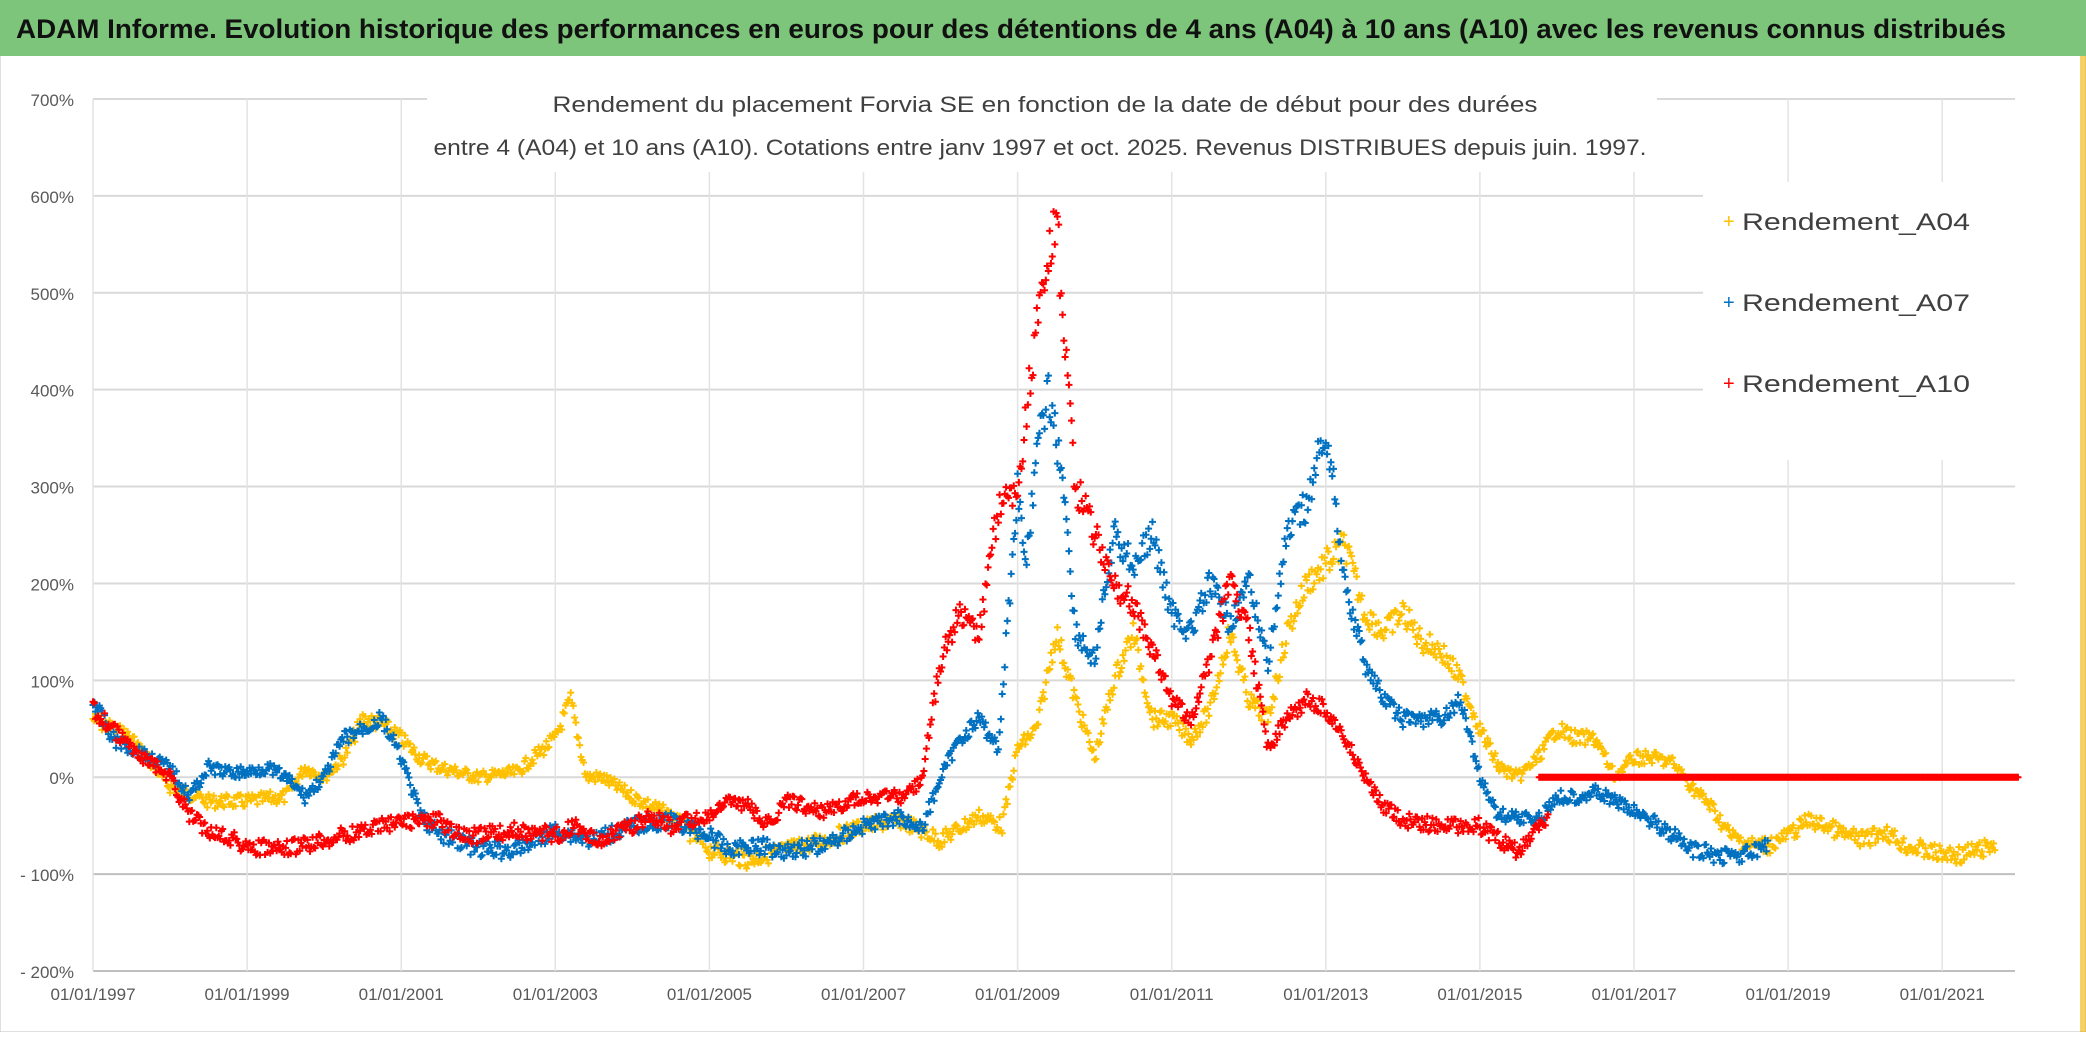 The width and height of the screenshot is (2086, 1037). I want to click on x-tick-label: 01/01/2011, so click(1172, 994).